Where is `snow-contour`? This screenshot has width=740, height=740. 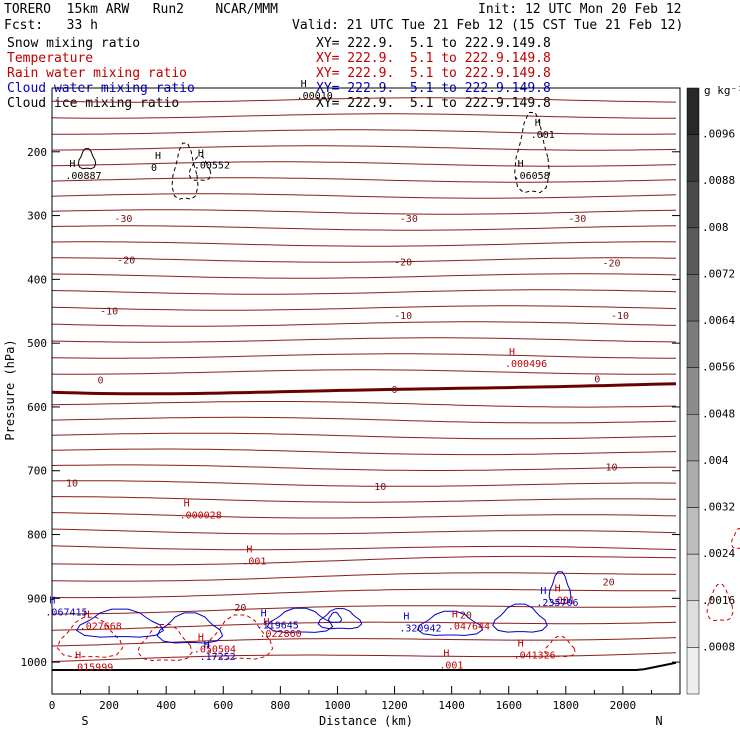
snow-contour is located at coordinates (532, 153).